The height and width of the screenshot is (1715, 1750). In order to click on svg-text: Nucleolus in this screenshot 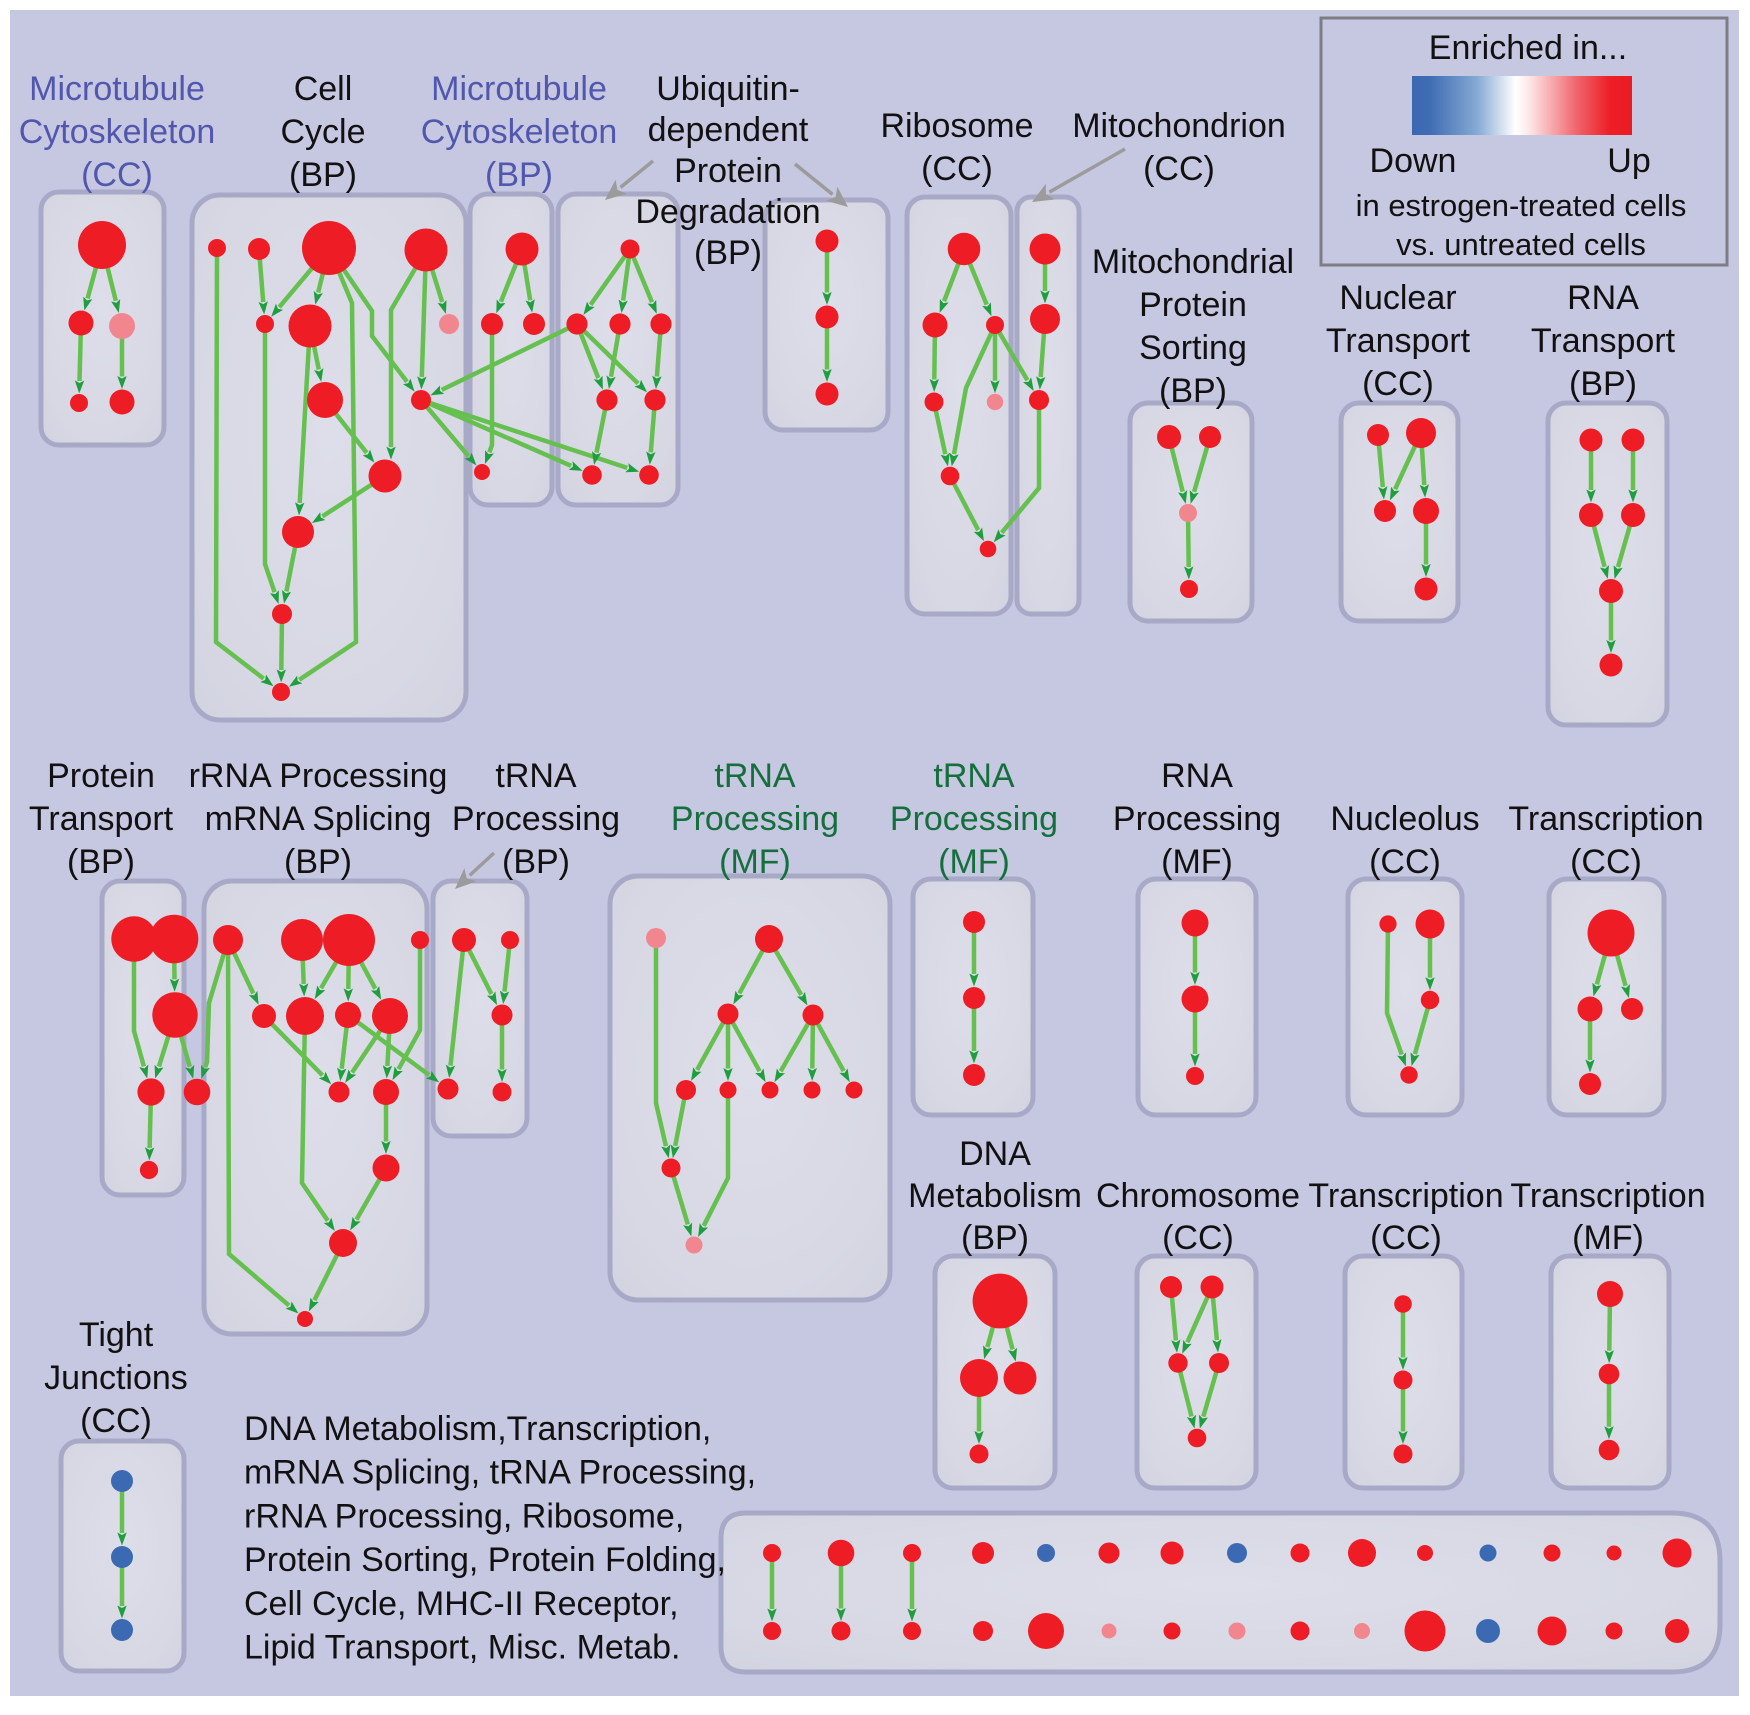, I will do `click(1404, 819)`.